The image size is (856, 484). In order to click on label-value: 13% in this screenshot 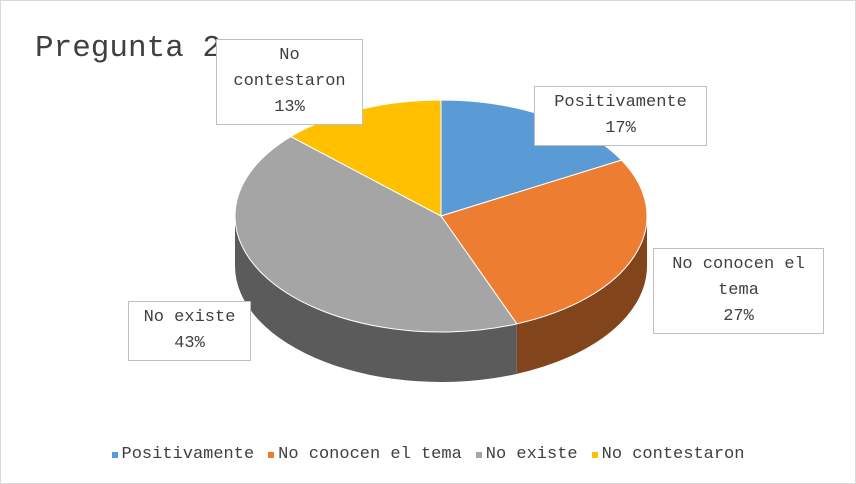, I will do `click(289, 107)`.